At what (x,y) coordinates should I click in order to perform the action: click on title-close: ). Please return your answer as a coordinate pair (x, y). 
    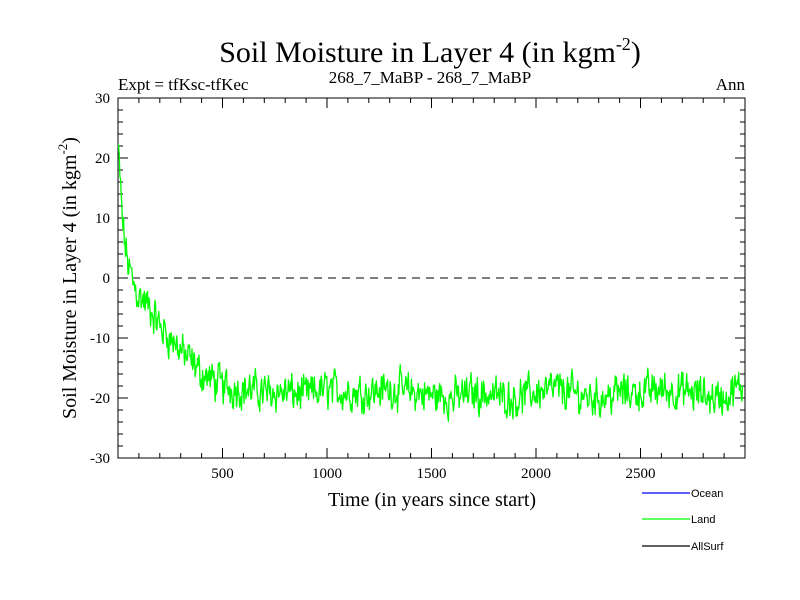
    Looking at the image, I should click on (636, 52).